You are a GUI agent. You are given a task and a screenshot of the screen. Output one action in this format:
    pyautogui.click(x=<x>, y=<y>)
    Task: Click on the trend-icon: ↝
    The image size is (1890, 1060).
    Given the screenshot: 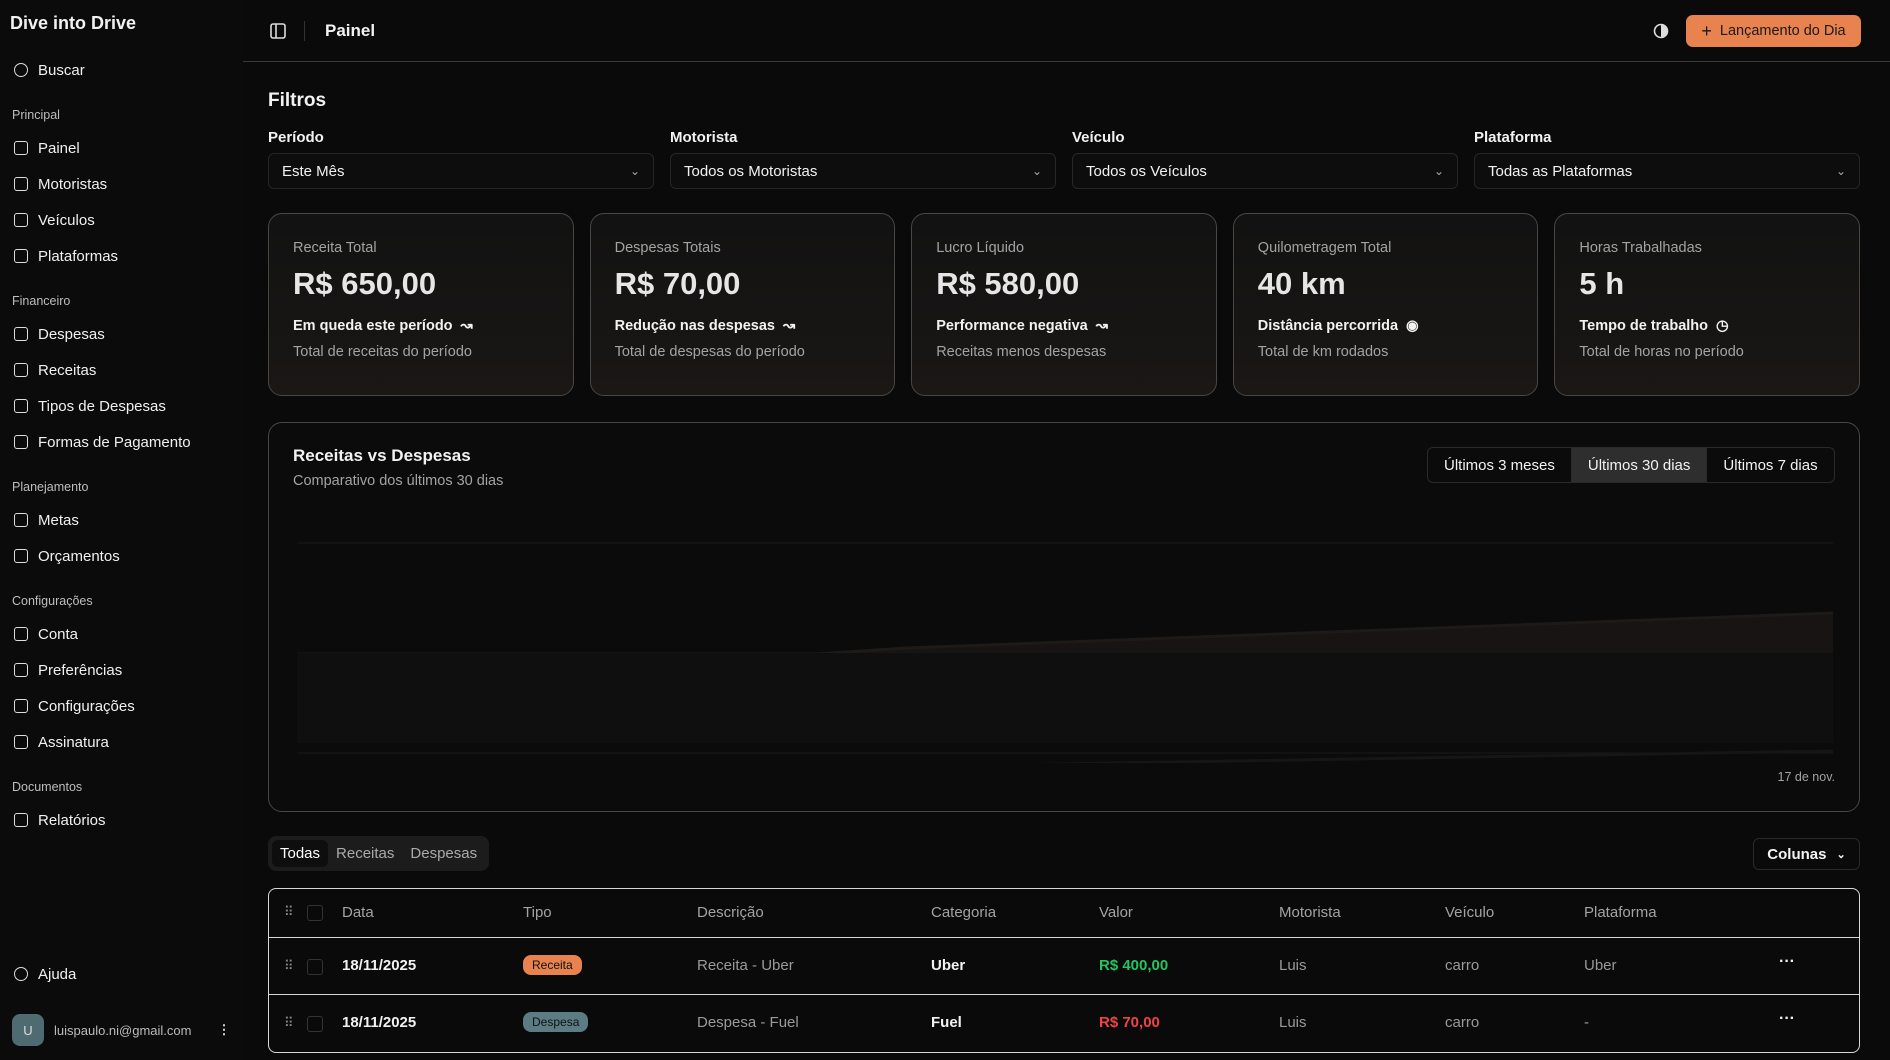 What is the action you would take?
    pyautogui.click(x=466, y=326)
    